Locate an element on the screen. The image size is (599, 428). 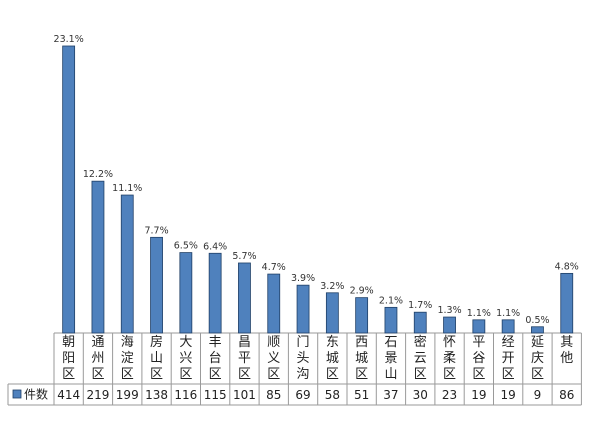
category-label: 庆 is located at coordinates (537, 358).